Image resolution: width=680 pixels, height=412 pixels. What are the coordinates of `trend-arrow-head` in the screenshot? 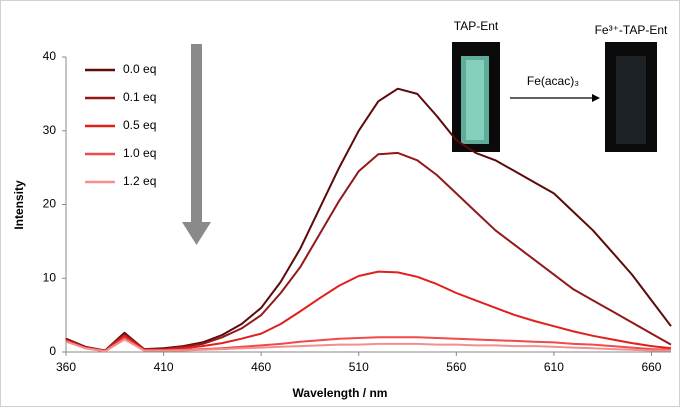 It's located at (196, 233).